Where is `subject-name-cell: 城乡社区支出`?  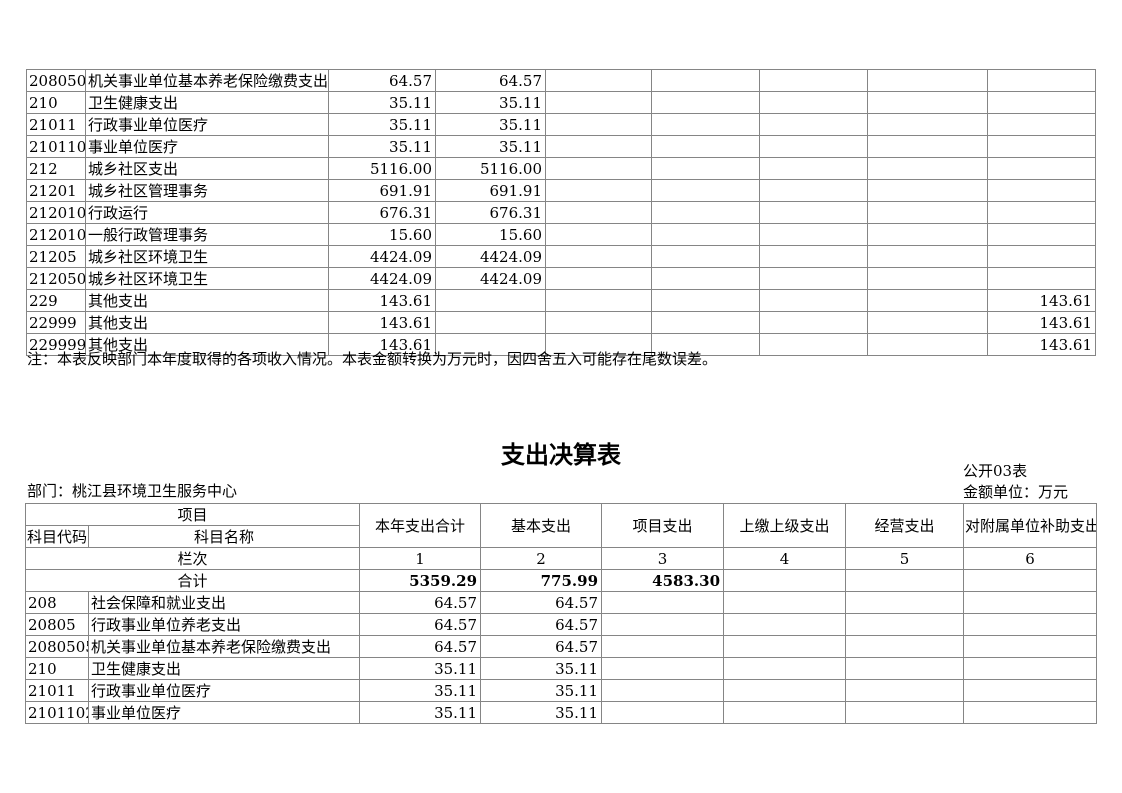 subject-name-cell: 城乡社区支出 is located at coordinates (207, 168).